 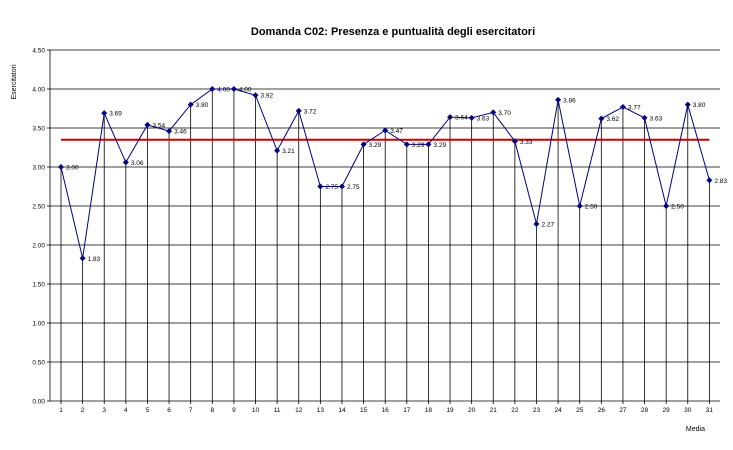 I want to click on x-tick-label: 25, so click(x=580, y=410).